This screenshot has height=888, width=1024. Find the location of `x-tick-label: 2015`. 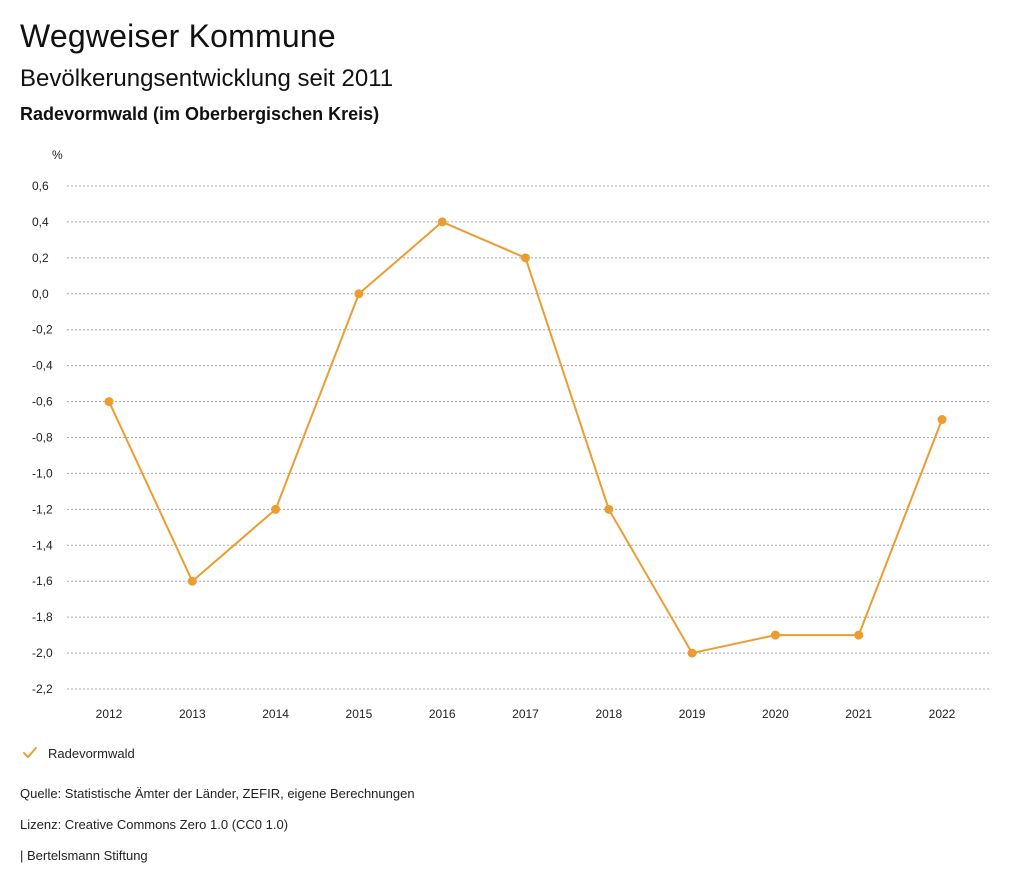

x-tick-label: 2015 is located at coordinates (359, 714).